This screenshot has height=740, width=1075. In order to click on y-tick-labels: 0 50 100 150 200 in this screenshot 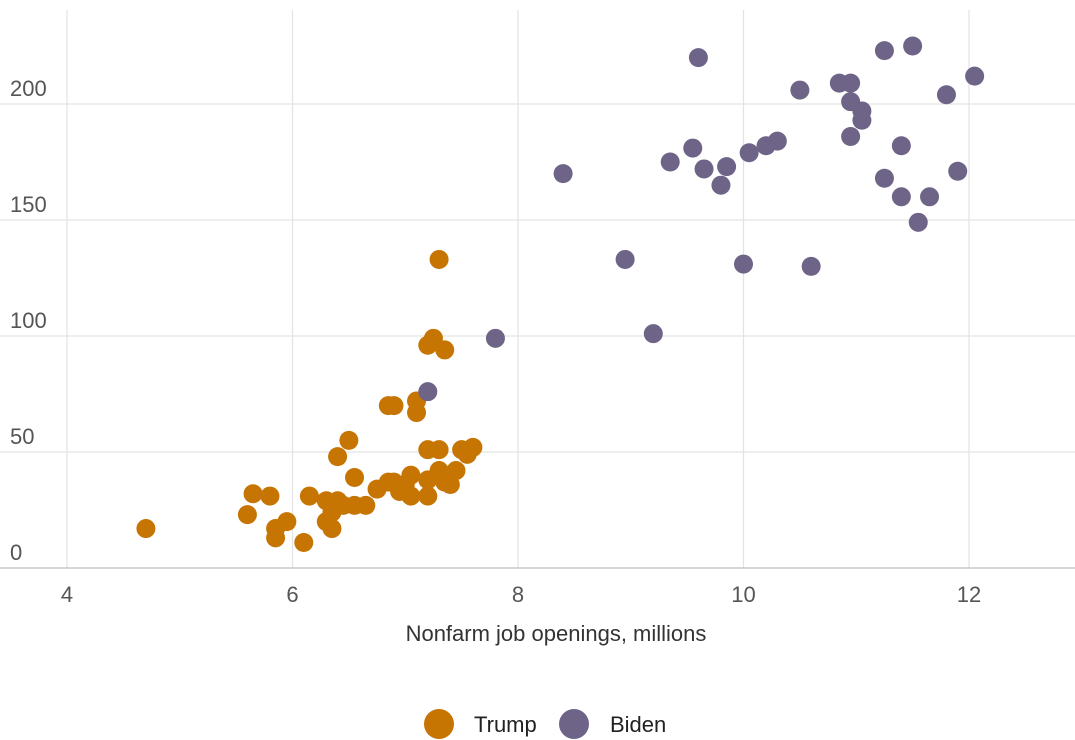, I will do `click(28, 320)`.